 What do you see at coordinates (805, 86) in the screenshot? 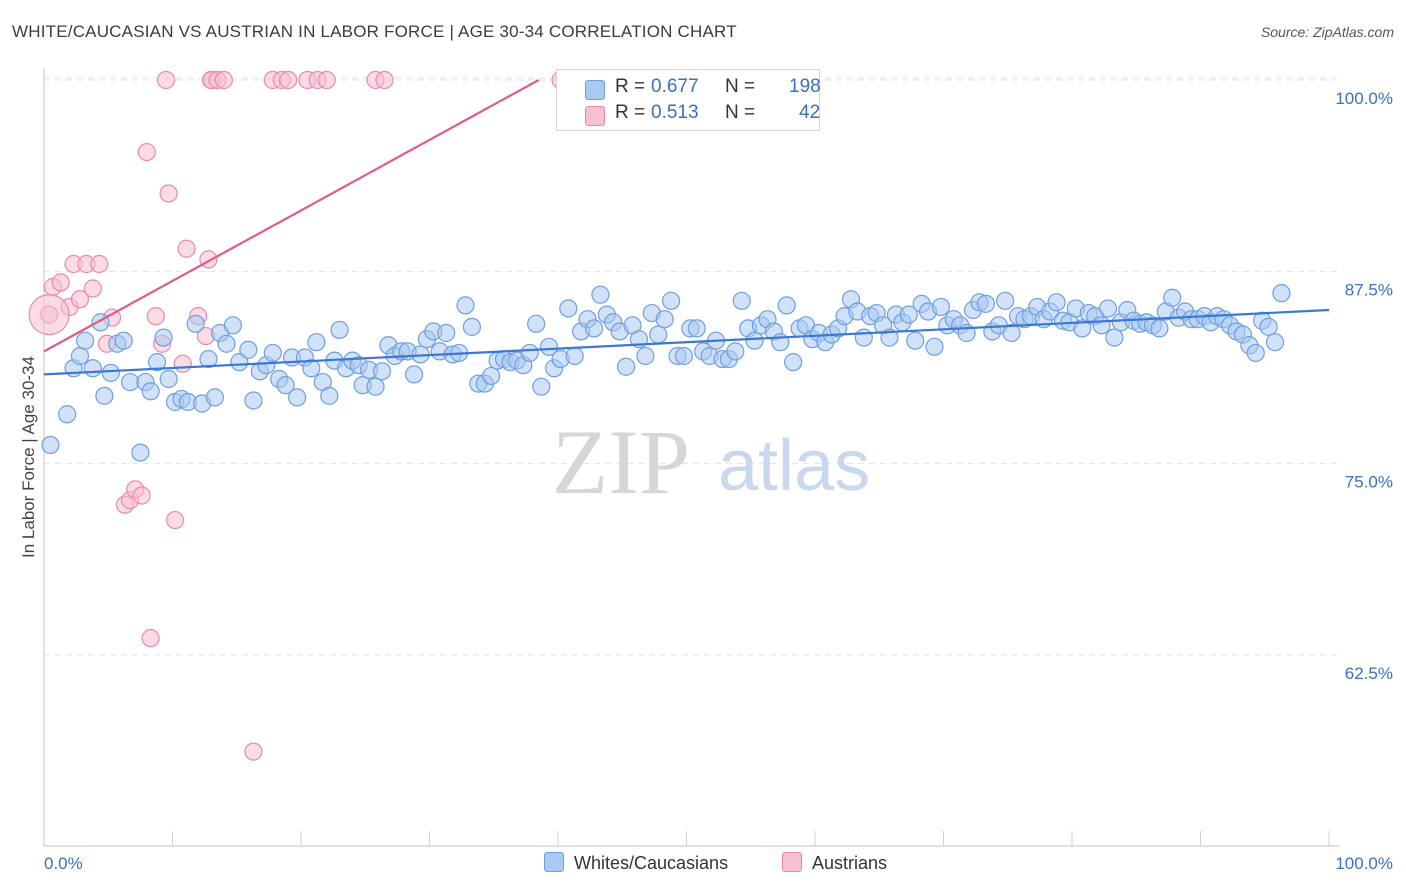
I see `legend-n-value: 198` at bounding box center [805, 86].